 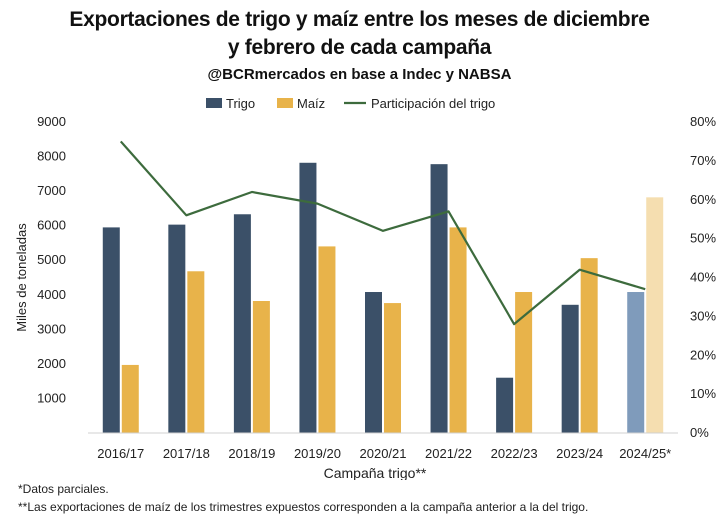 What do you see at coordinates (703, 160) in the screenshot?
I see `y-tick-right: 70%` at bounding box center [703, 160].